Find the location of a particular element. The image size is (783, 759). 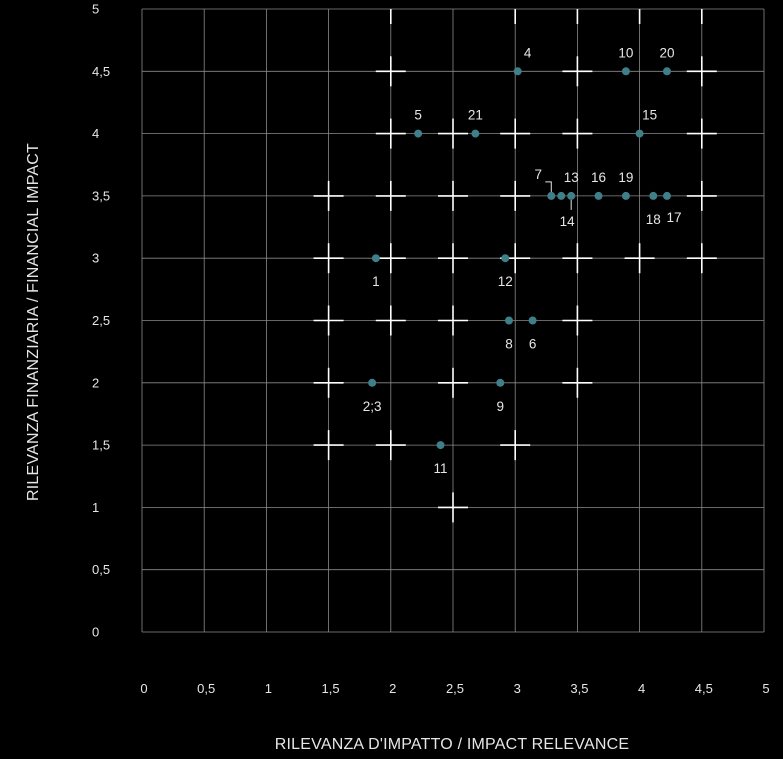

x-tick-label: 0 is located at coordinates (143, 688).